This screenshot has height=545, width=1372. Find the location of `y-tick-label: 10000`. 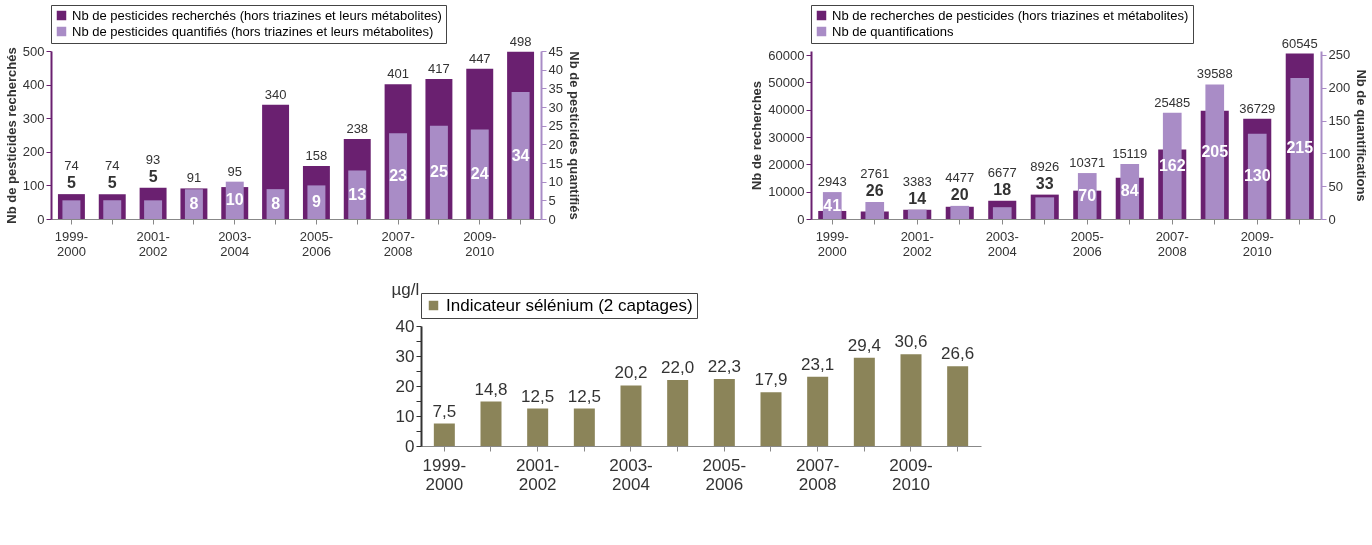

y-tick-label: 10000 is located at coordinates (786, 192).